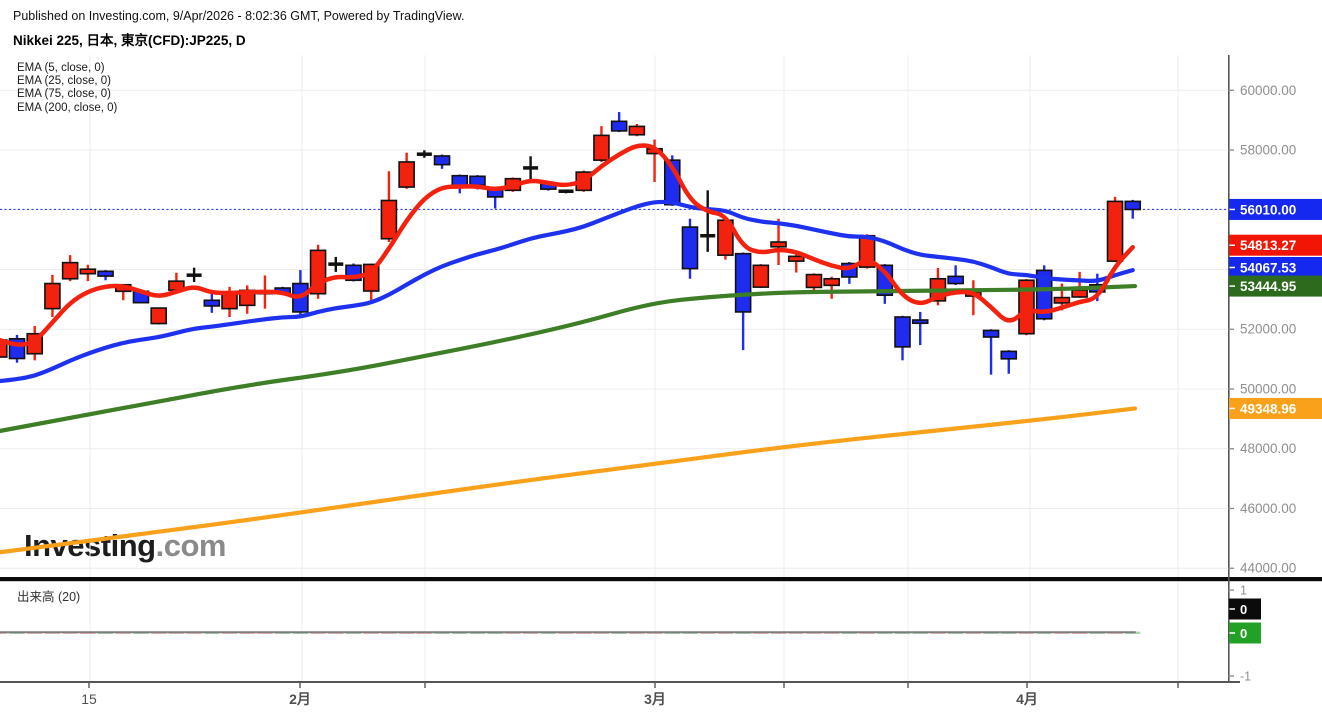 The height and width of the screenshot is (716, 1322). Describe the element at coordinates (1268, 408) in the screenshot. I see `svg-text: 49348.96` at that location.